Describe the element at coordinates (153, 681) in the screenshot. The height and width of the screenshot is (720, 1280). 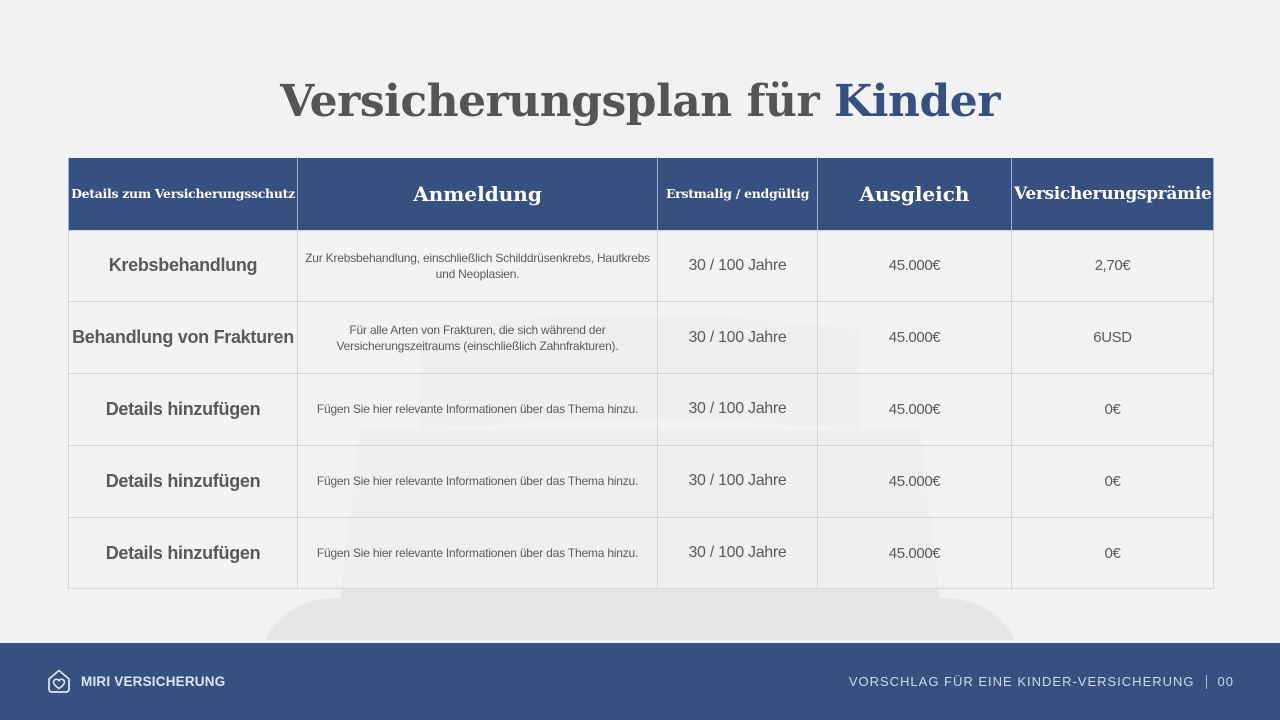
I see `brand-name: MIRI VERSICHERUNG` at that location.